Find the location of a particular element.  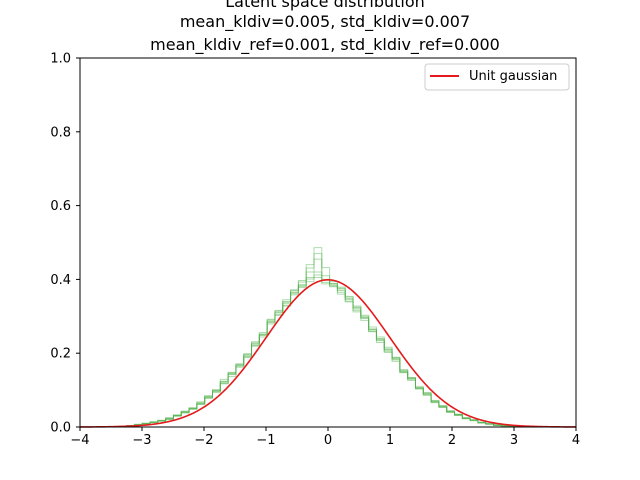

legend-frame is located at coordinates (497, 77).